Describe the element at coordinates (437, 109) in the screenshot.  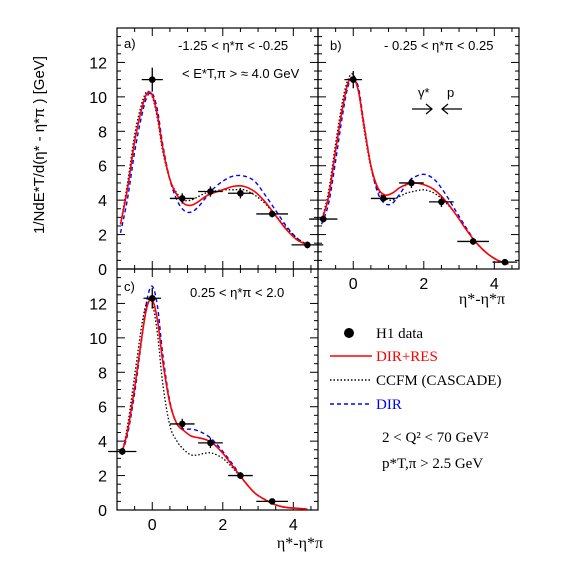
I see `panel-b-beam-arrows` at that location.